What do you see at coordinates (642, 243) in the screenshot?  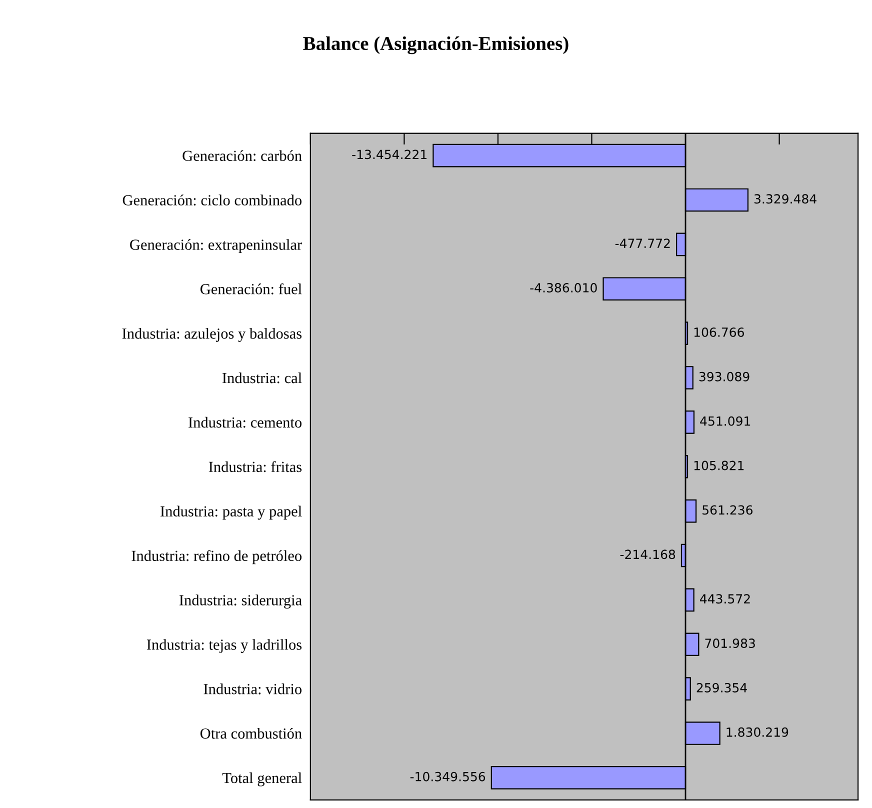 I see `data-label: -477.772` at bounding box center [642, 243].